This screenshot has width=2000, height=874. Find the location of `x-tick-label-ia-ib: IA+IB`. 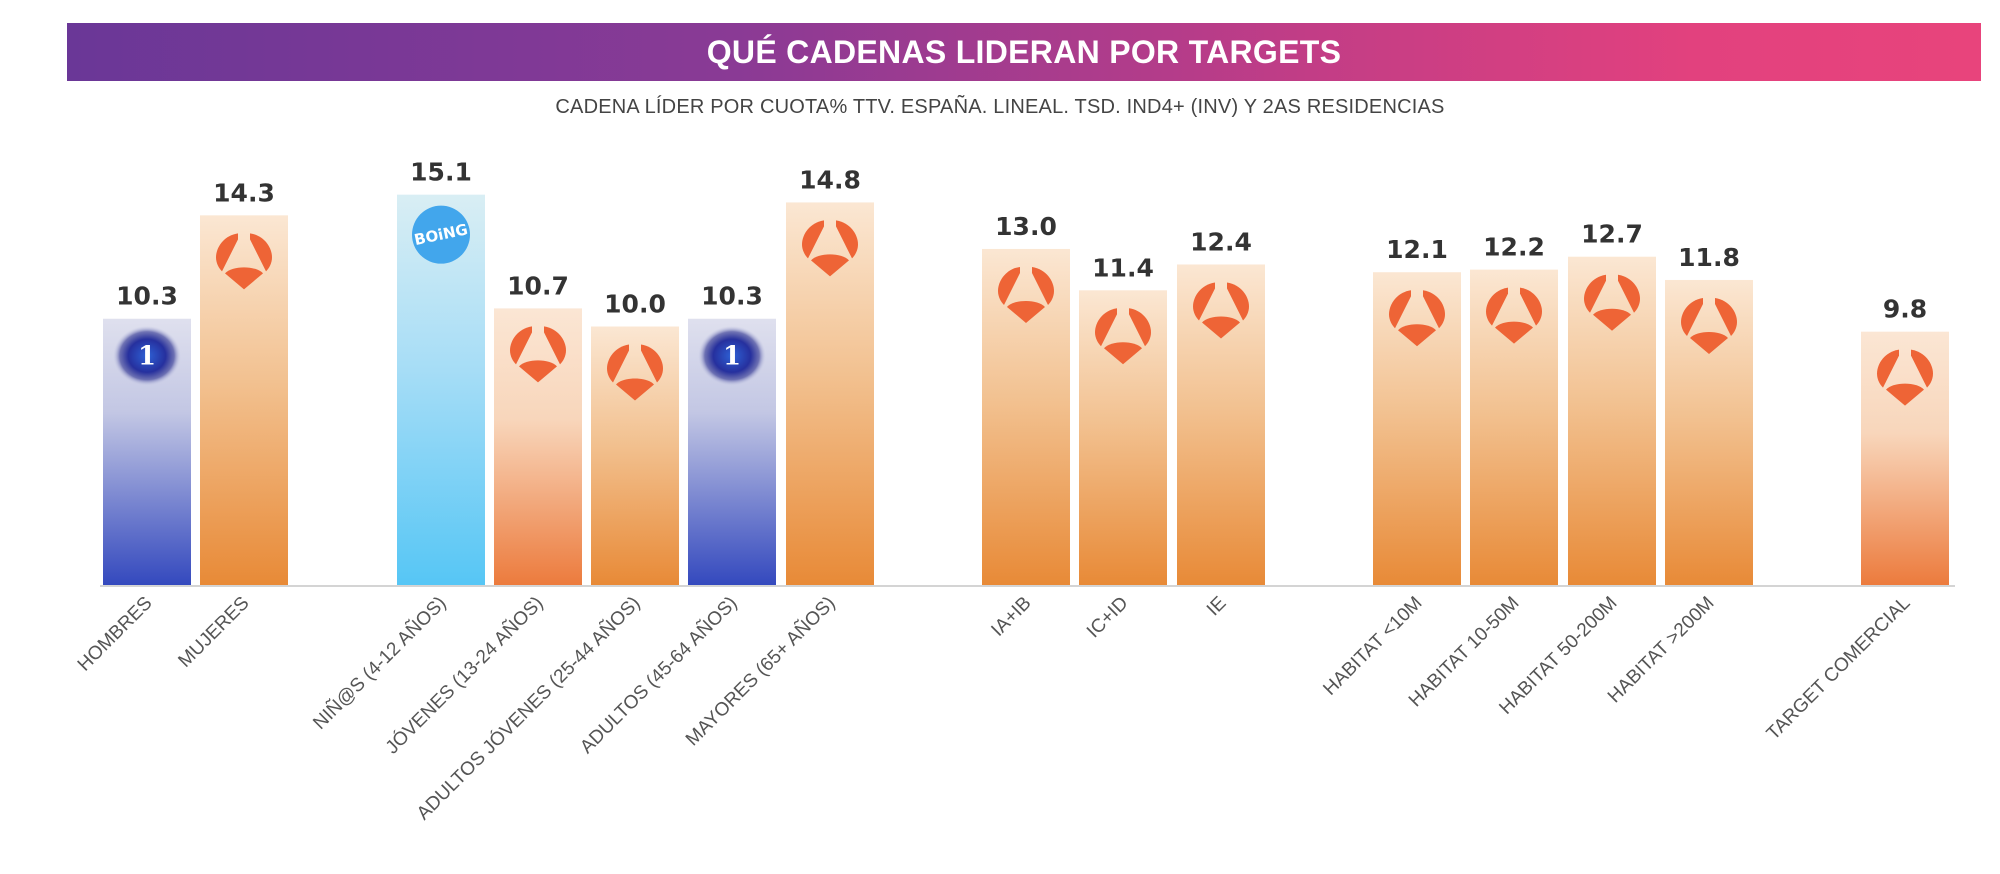

x-tick-label-ia-ib: IA+IB is located at coordinates (1011, 617).